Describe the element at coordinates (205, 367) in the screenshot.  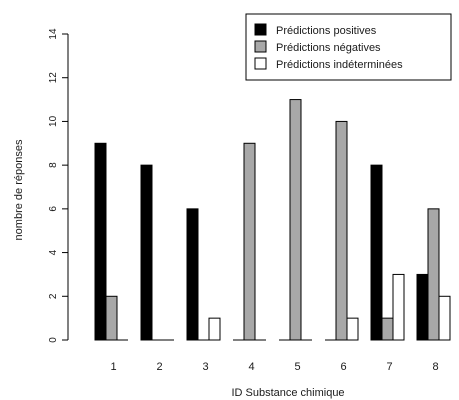
I see `x-tick-label: 3` at that location.